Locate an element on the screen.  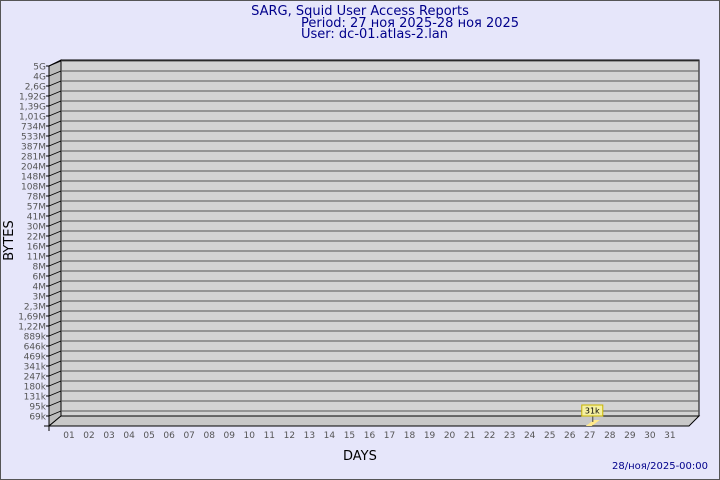
x-tick-label: 19 is located at coordinates (430, 436).